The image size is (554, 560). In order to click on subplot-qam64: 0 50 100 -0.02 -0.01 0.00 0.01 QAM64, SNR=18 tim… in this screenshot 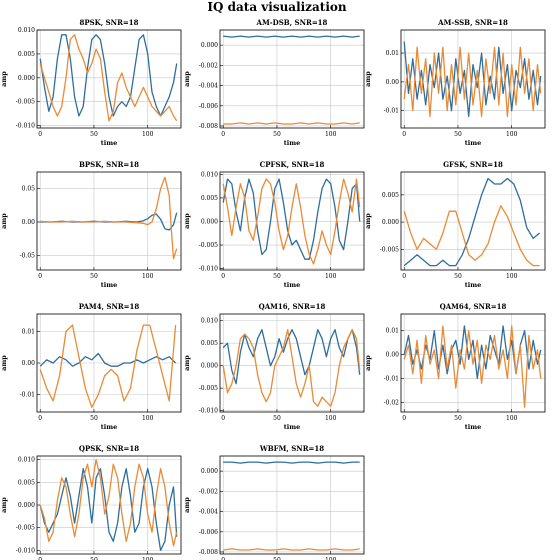, I will do `click(455, 366)`.